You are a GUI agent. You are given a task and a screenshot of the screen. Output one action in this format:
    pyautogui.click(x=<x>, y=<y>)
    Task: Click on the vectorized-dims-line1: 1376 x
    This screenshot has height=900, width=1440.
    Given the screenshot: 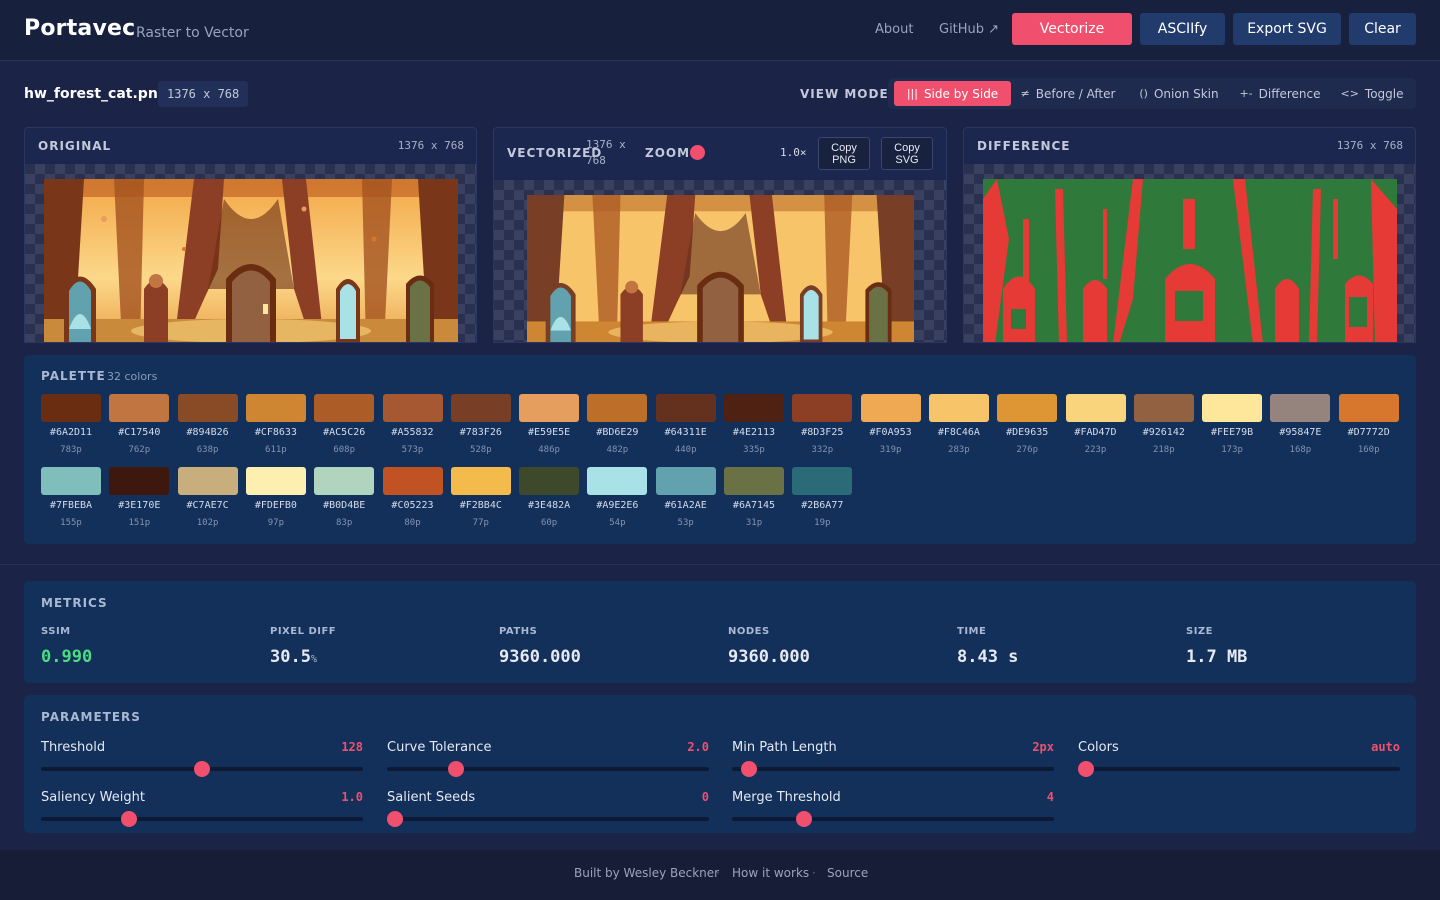 What is the action you would take?
    pyautogui.click(x=606, y=144)
    